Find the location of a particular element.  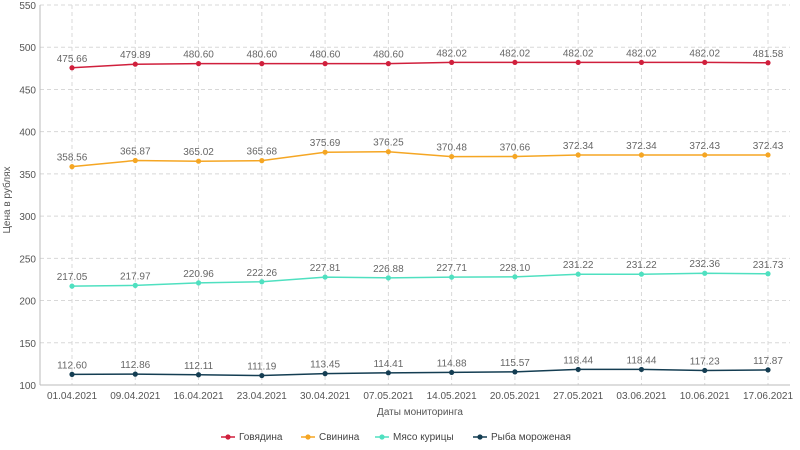

y-tick-label: 400 is located at coordinates (27, 133).